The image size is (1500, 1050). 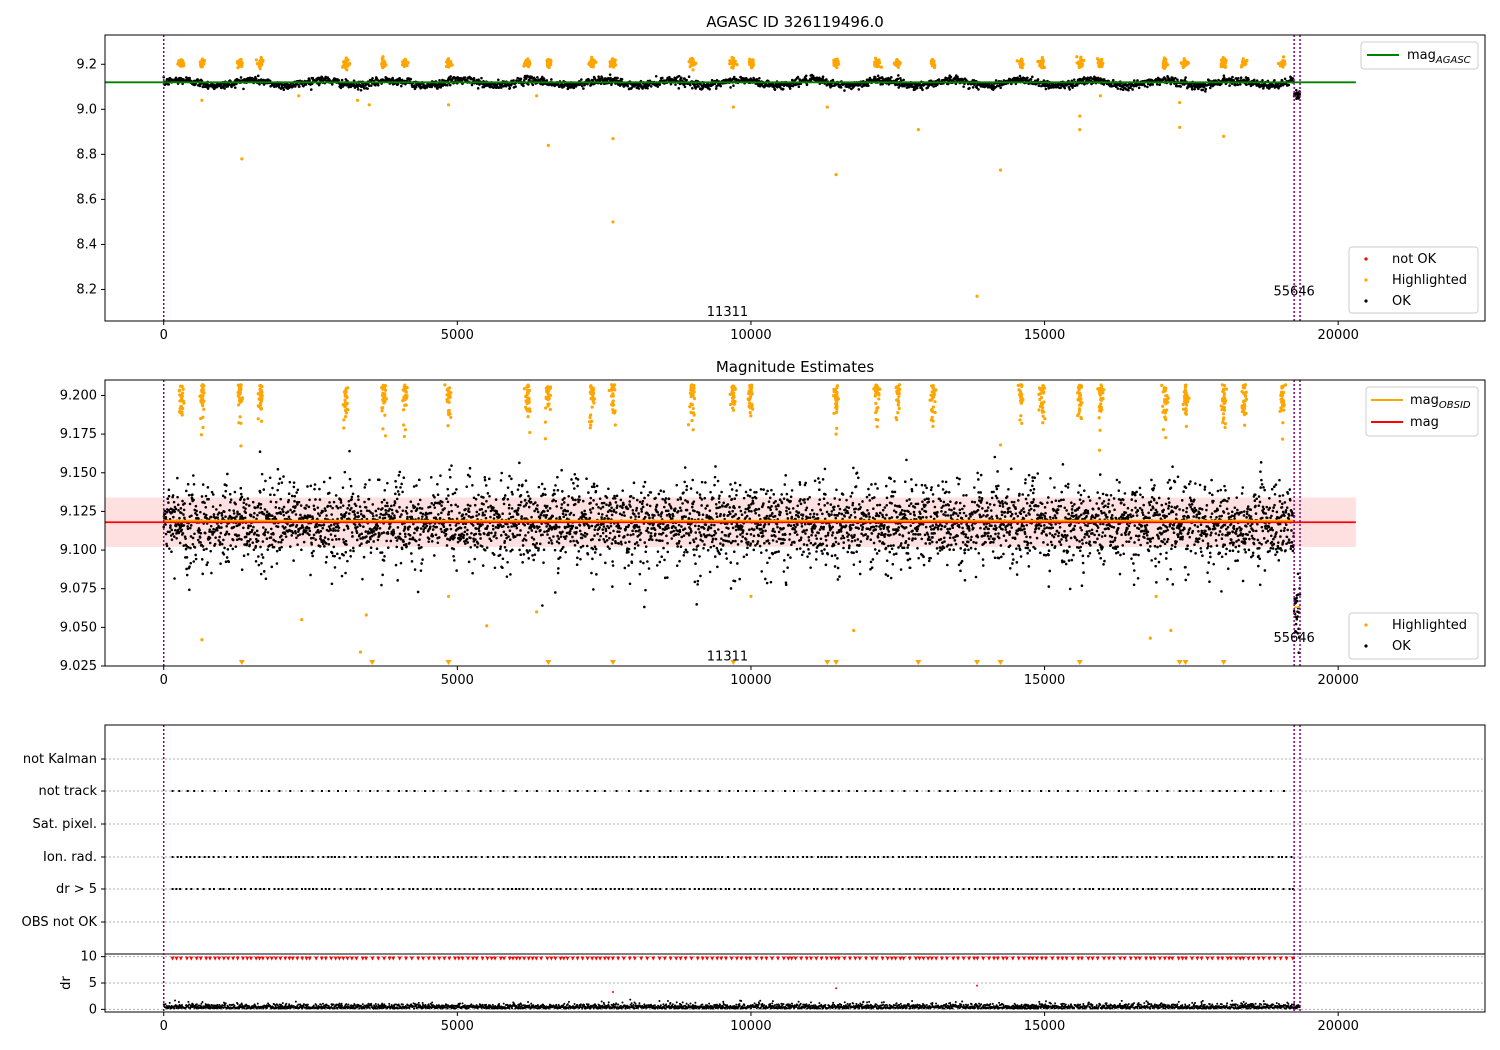 I want to click on agasc-obs-label: 11311, so click(x=727, y=312).